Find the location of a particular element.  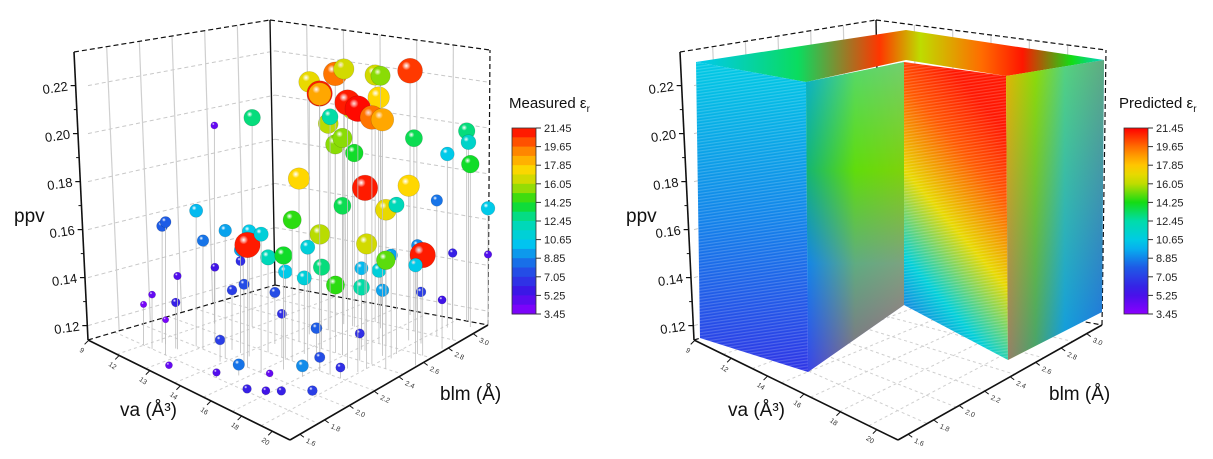

ppv-tick-label: 0.16 is located at coordinates (668, 232).